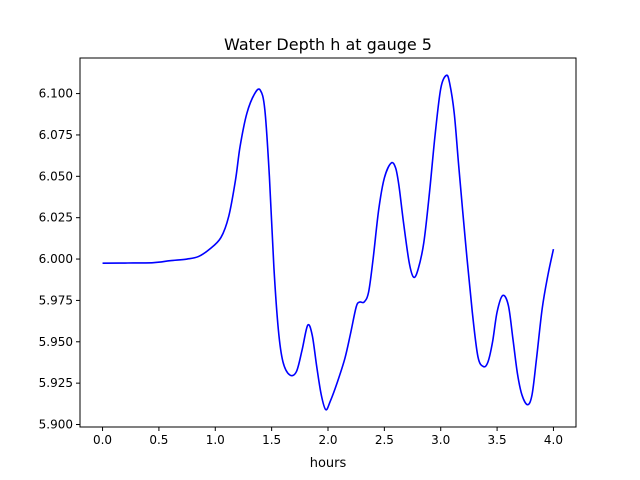 The height and width of the screenshot is (480, 640). What do you see at coordinates (102, 440) in the screenshot?
I see `x-tick-label: 0.0` at bounding box center [102, 440].